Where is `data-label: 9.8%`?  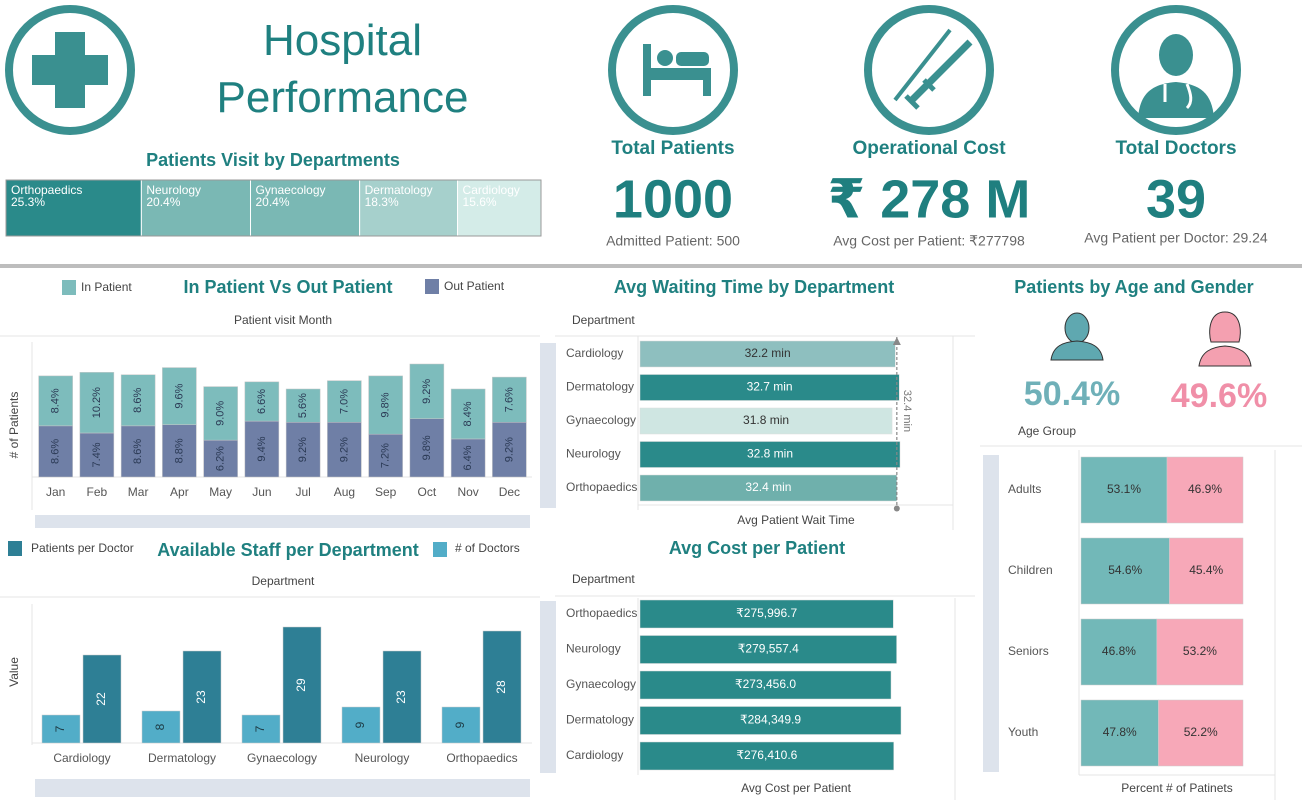 data-label: 9.8% is located at coordinates (427, 447).